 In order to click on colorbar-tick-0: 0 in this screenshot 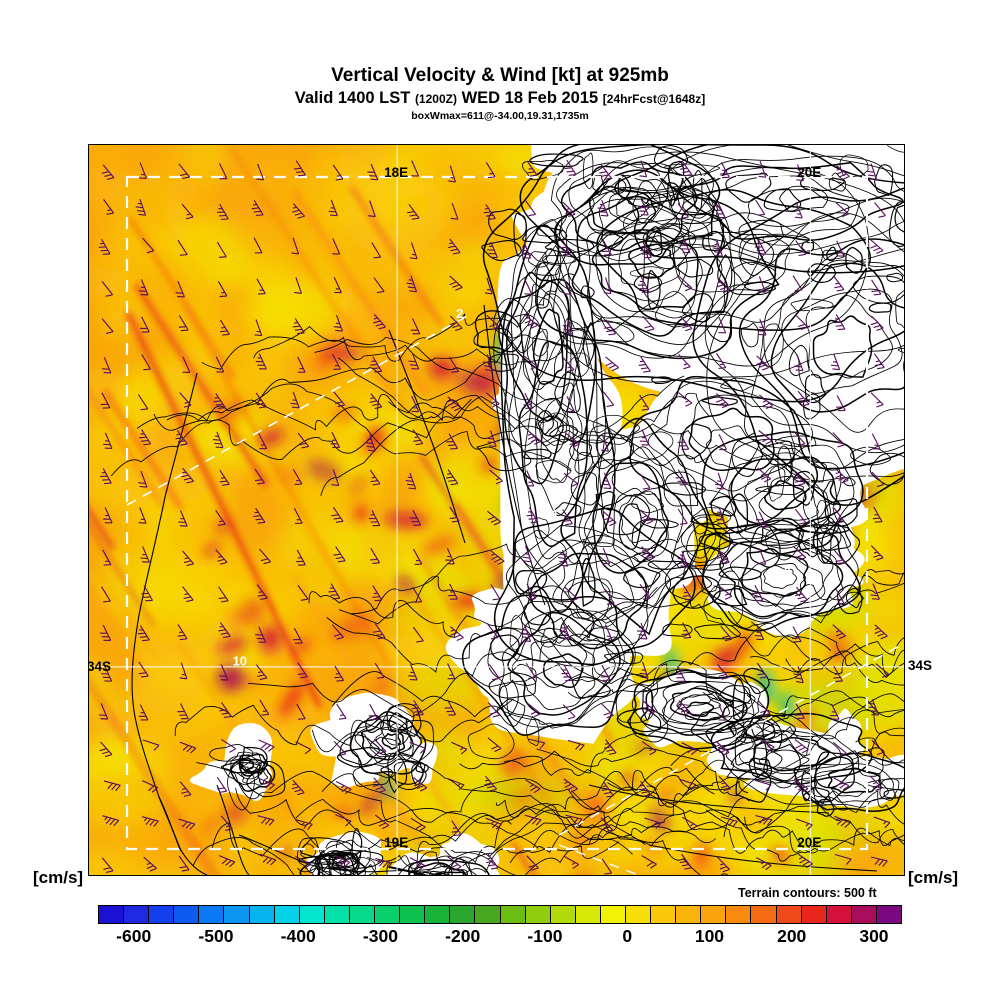, I will do `click(627, 936)`.